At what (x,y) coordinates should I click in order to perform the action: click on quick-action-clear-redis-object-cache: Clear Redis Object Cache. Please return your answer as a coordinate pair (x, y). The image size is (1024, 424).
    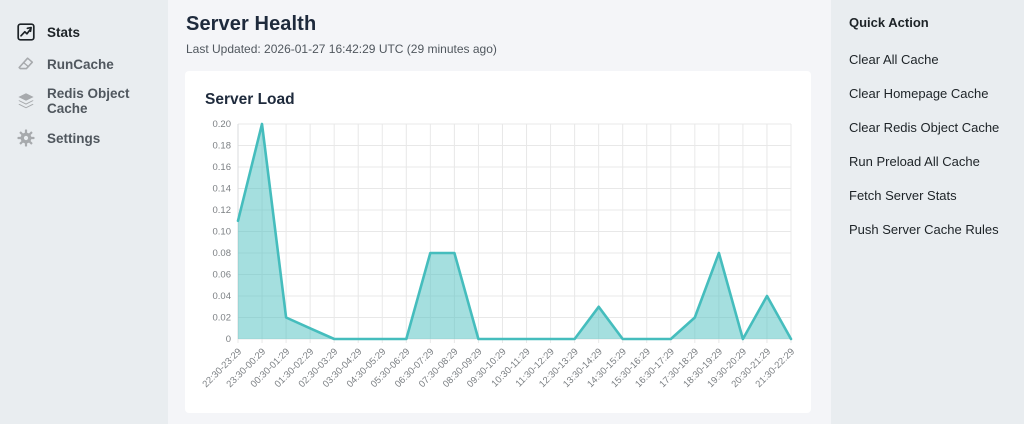
    Looking at the image, I should click on (924, 127).